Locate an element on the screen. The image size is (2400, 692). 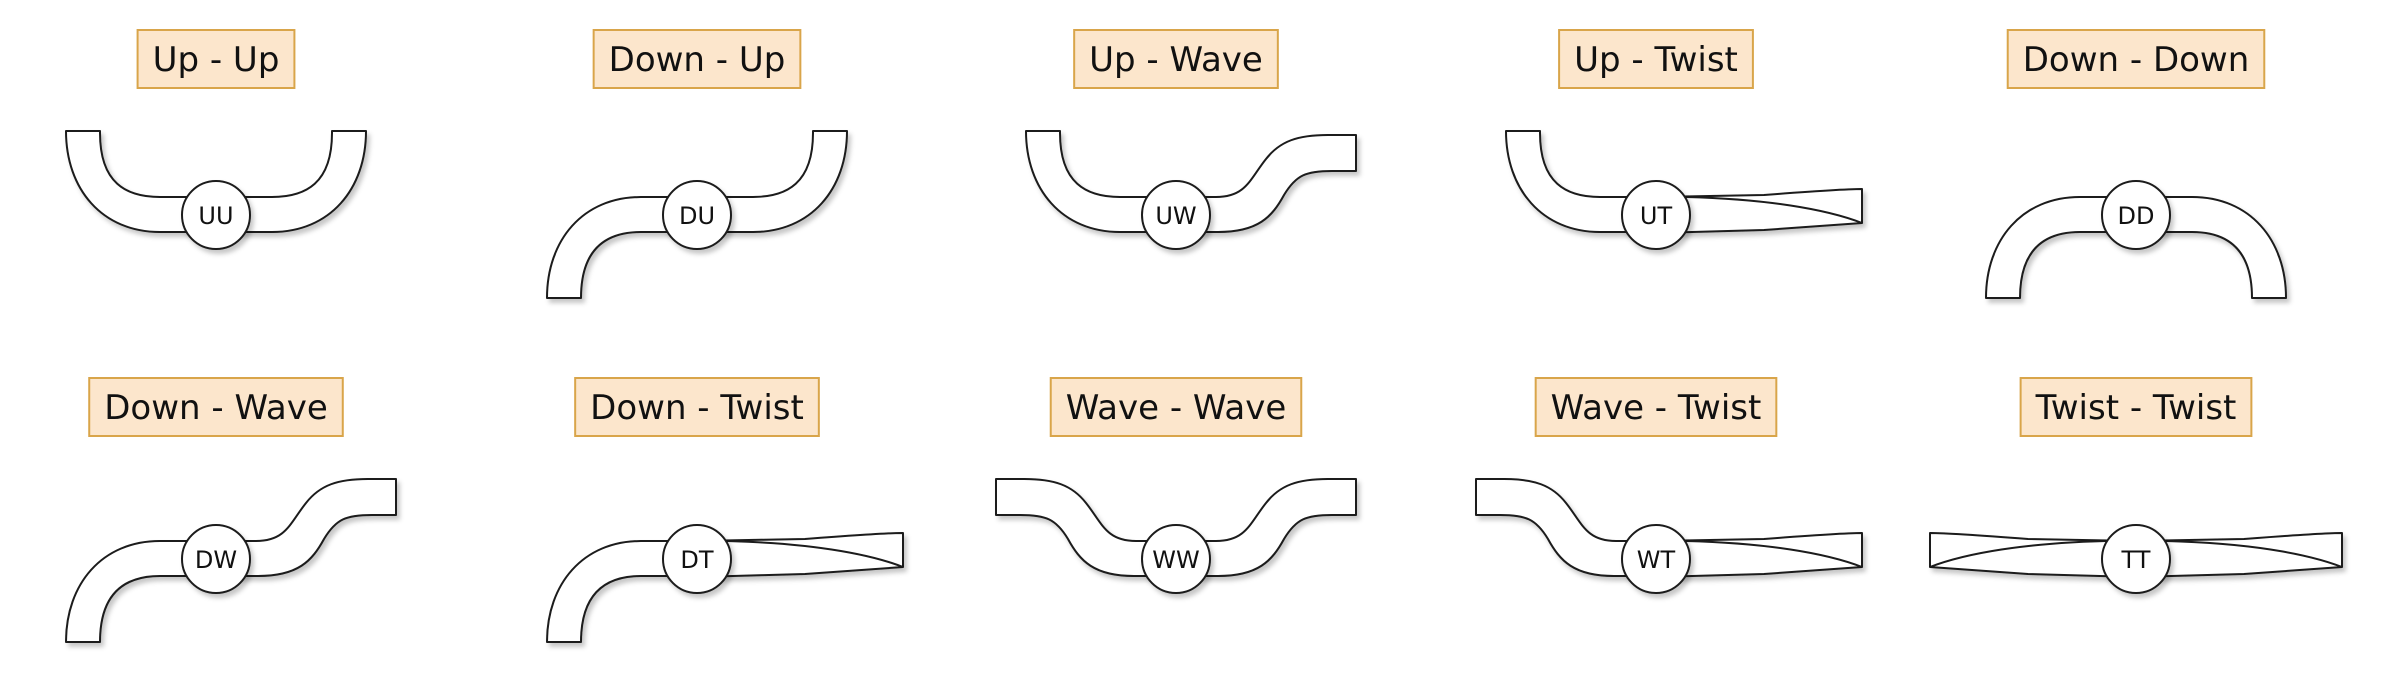
hub-node: WW is located at coordinates (1176, 559).